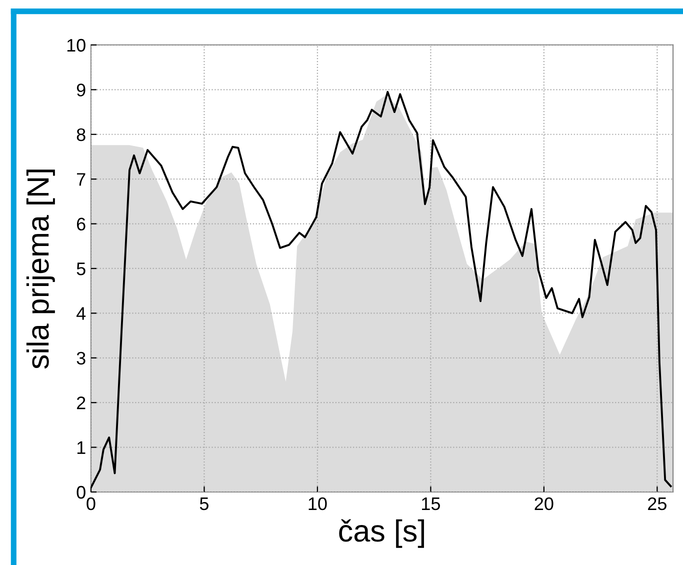  What do you see at coordinates (81, 224) in the screenshot?
I see `y-tick-label: 6` at bounding box center [81, 224].